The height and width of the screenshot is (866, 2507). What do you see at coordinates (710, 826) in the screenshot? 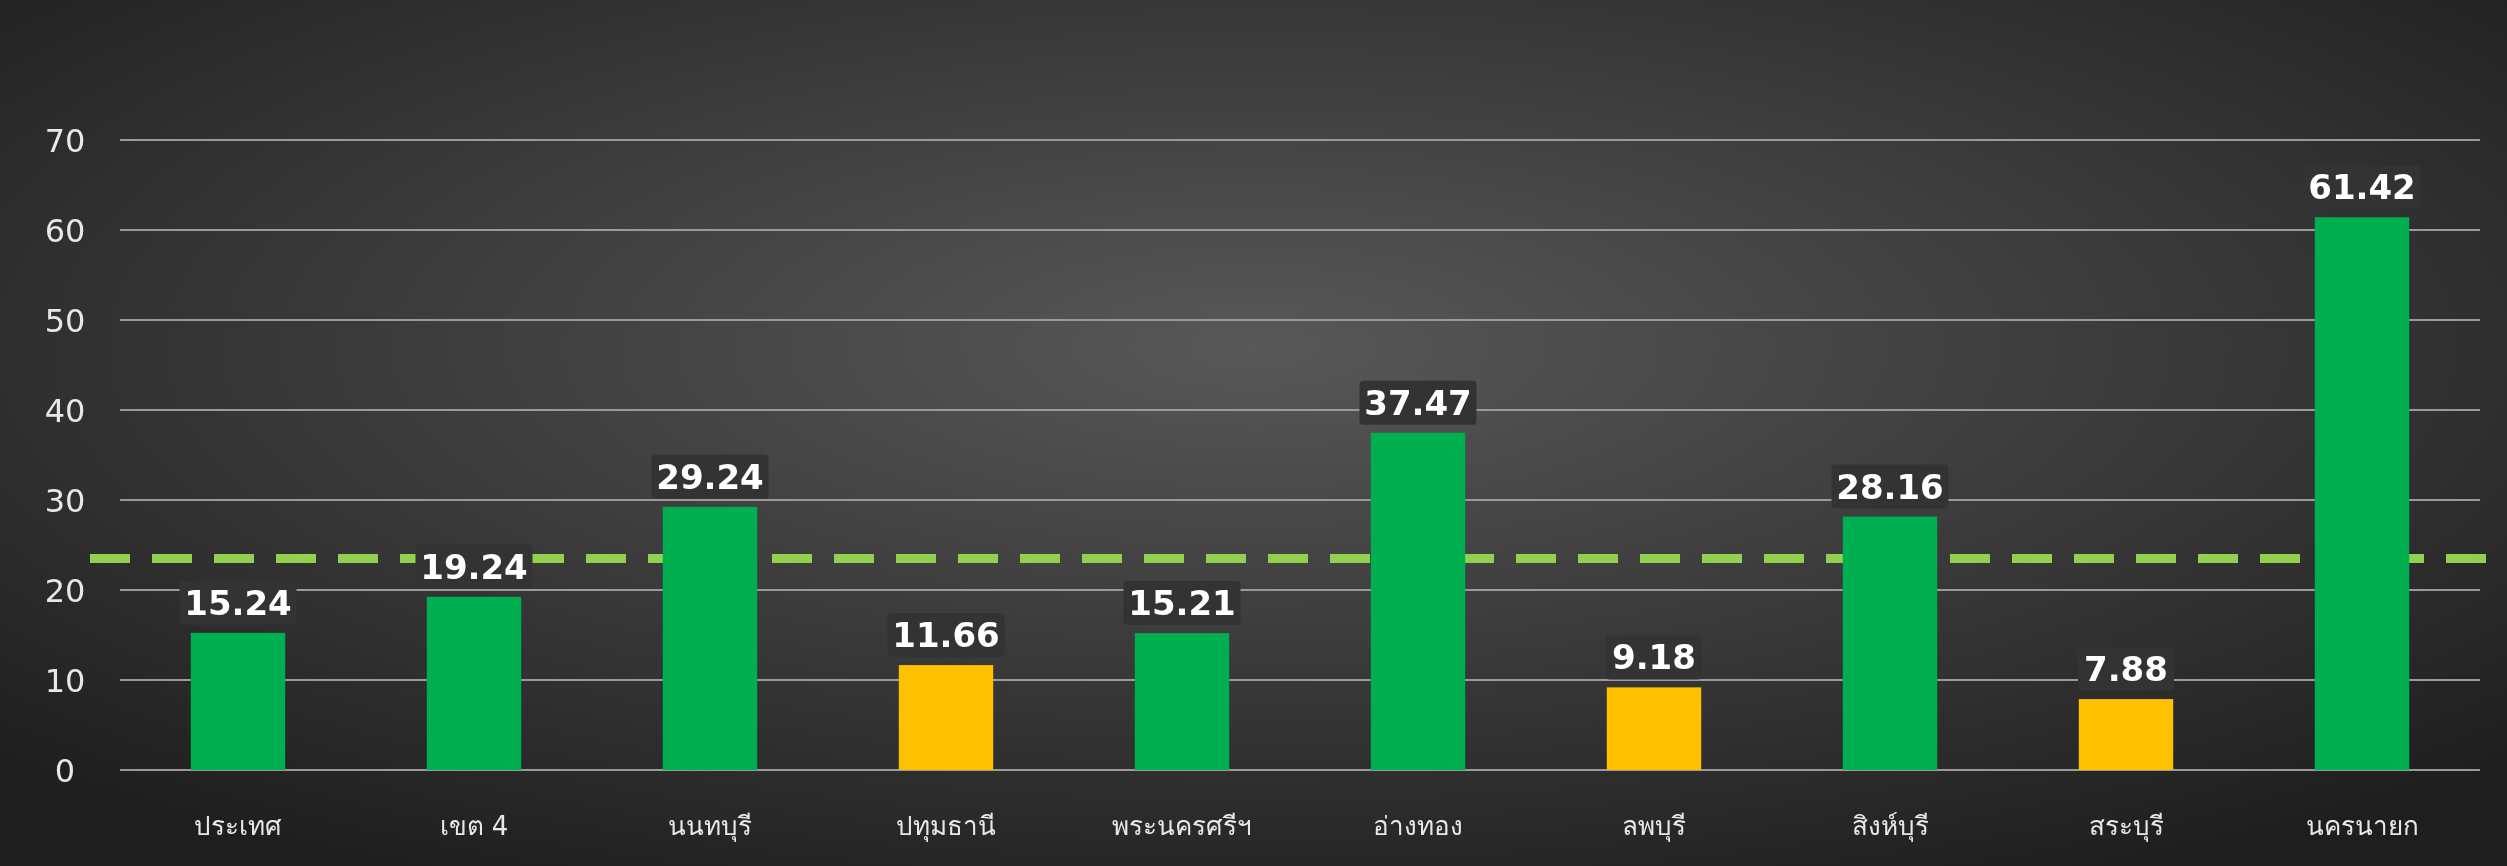
I see `x-tick-label: นนทบุรี` at bounding box center [710, 826].